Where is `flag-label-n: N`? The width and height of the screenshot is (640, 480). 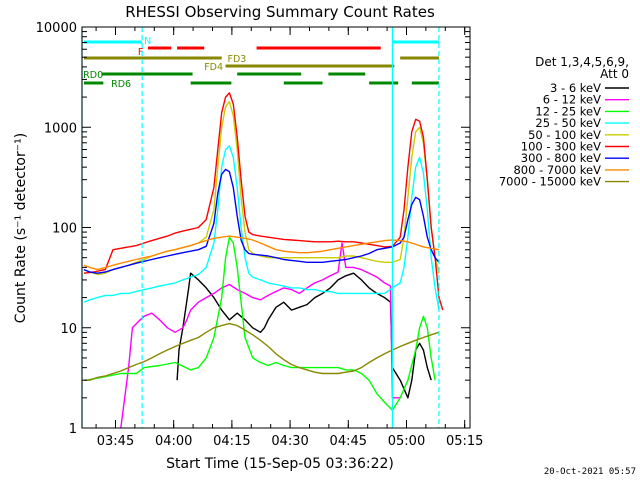
flag-label-n: N is located at coordinates (147, 41).